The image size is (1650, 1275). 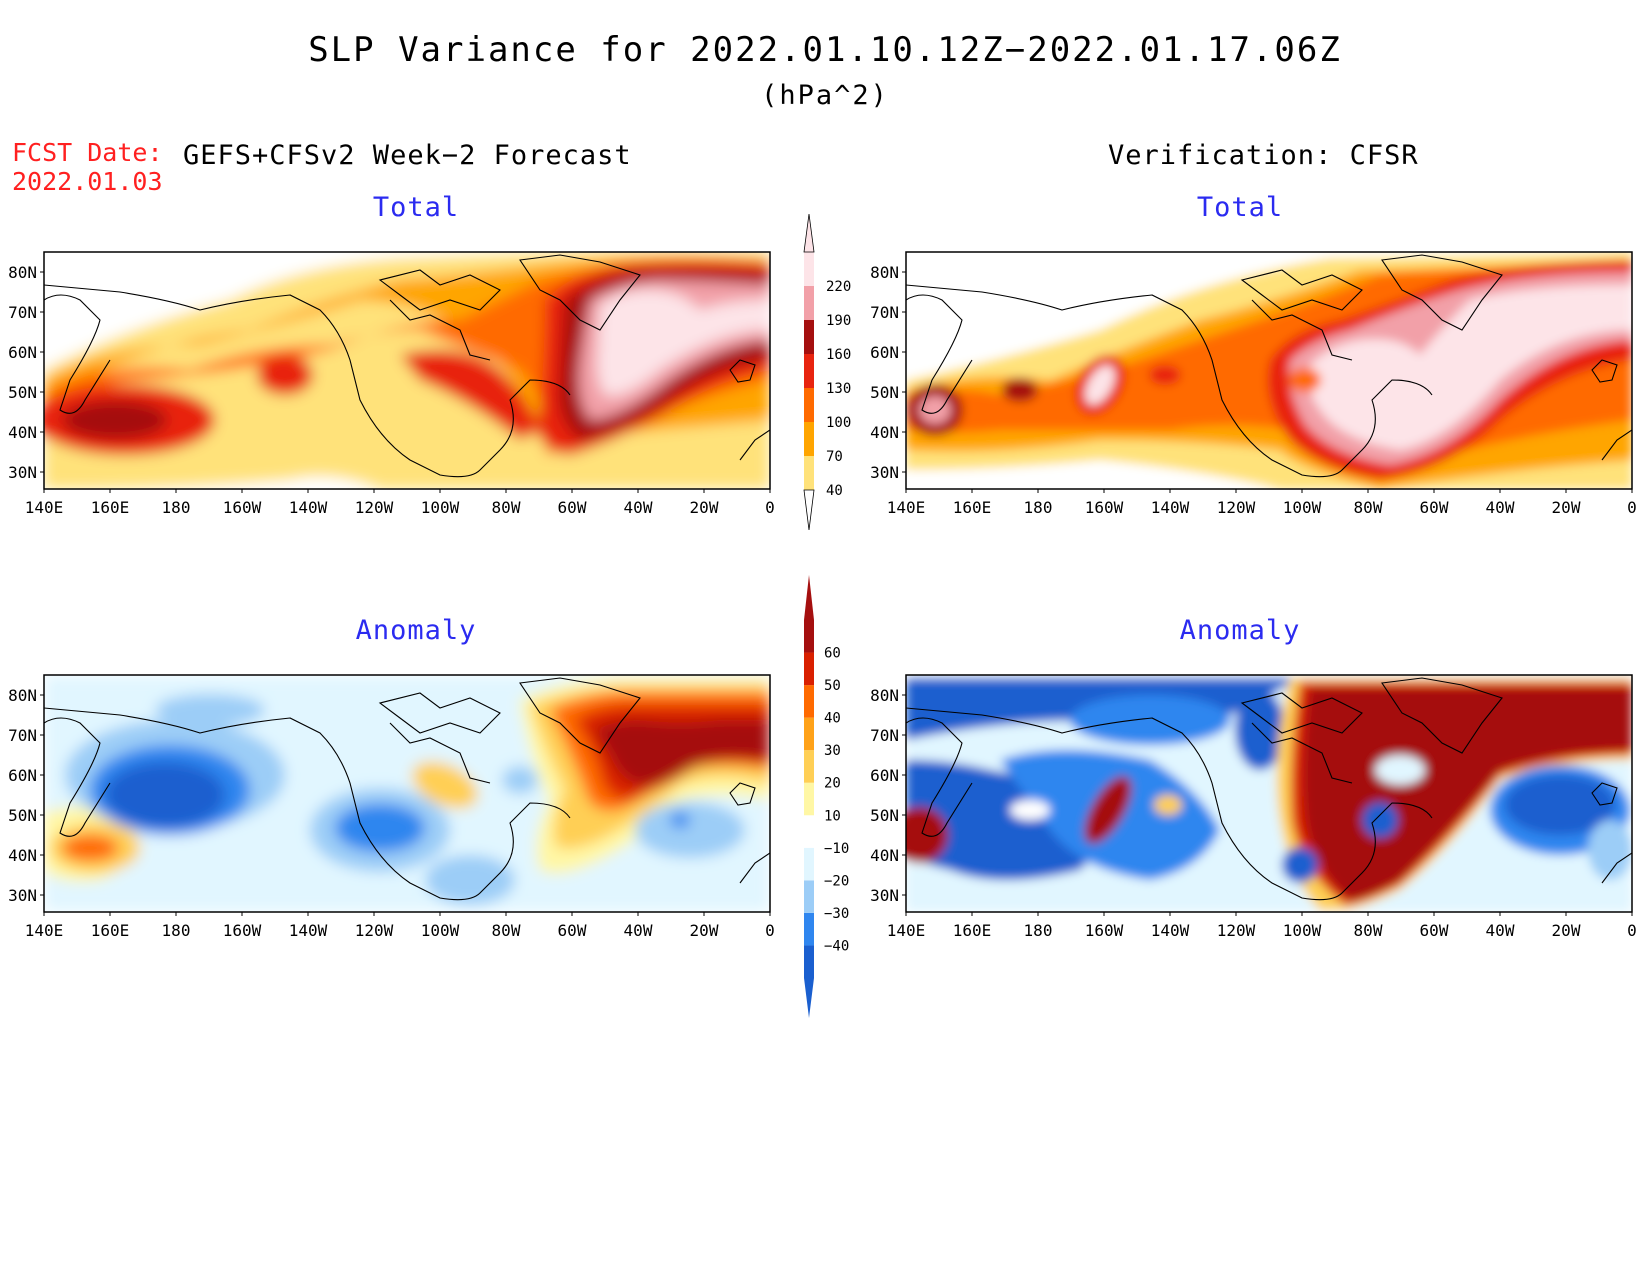 What do you see at coordinates (884, 775) in the screenshot?
I see `verification-anomaly-lat-label: 60N` at bounding box center [884, 775].